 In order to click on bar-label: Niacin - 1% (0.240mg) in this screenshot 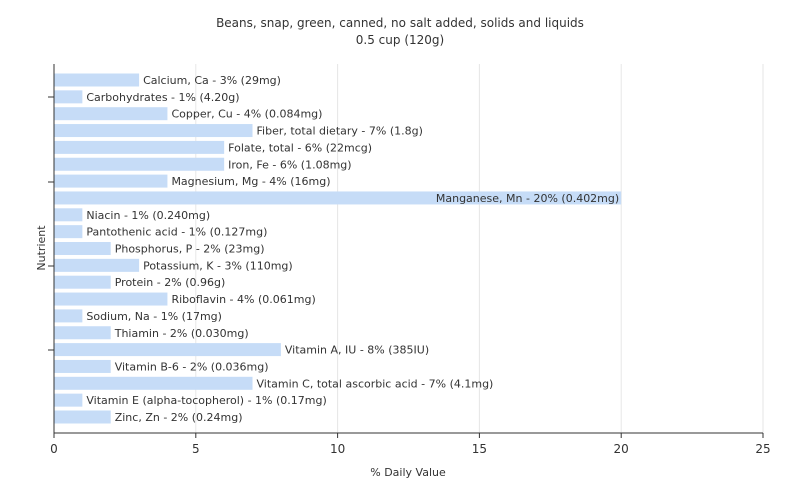, I will do `click(148, 215)`.